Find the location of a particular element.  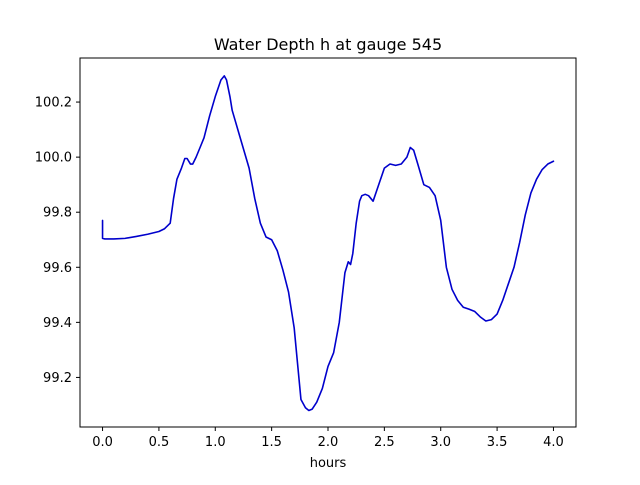

x-tick-label: 0.0 is located at coordinates (102, 442).